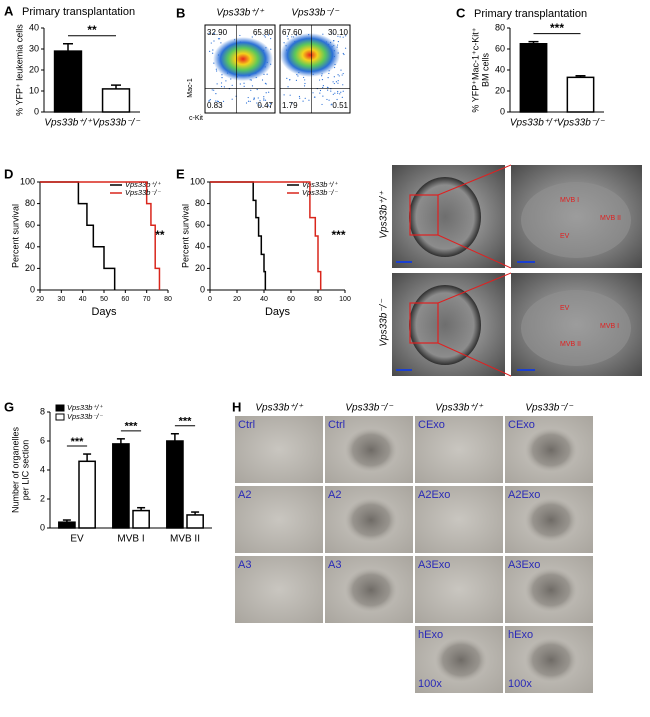  What do you see at coordinates (384, 323) in the screenshot?
I see `row-label: Vps33b⁻/⁻` at bounding box center [384, 323].